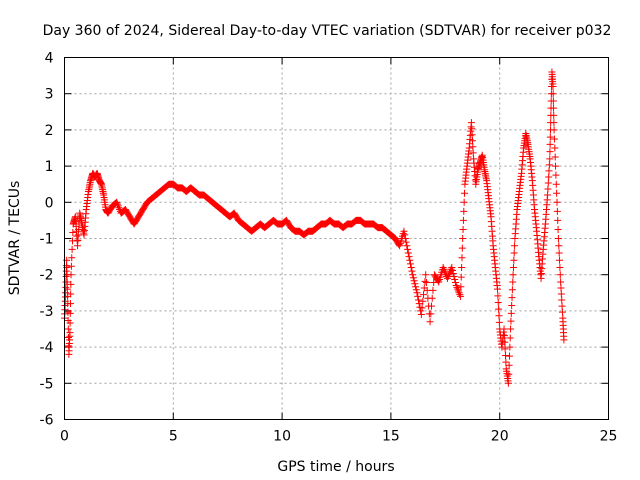  Describe the element at coordinates (49, 131) in the screenshot. I see `y-tick-label: 2` at that location.